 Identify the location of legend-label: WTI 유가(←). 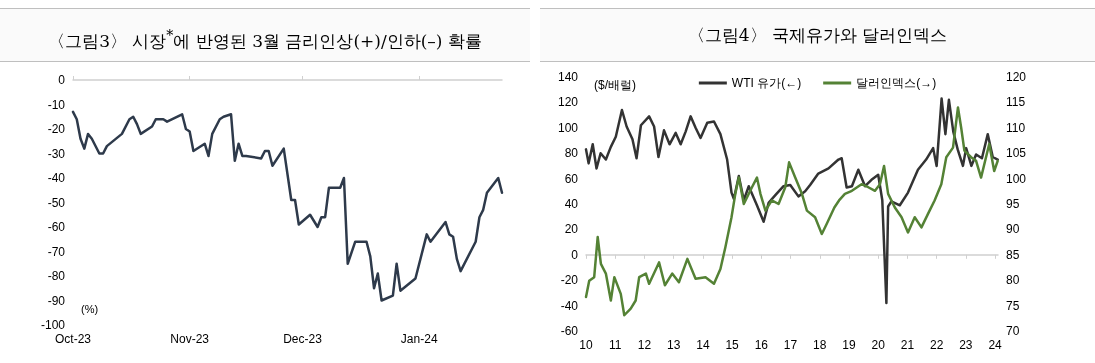
(766, 83).